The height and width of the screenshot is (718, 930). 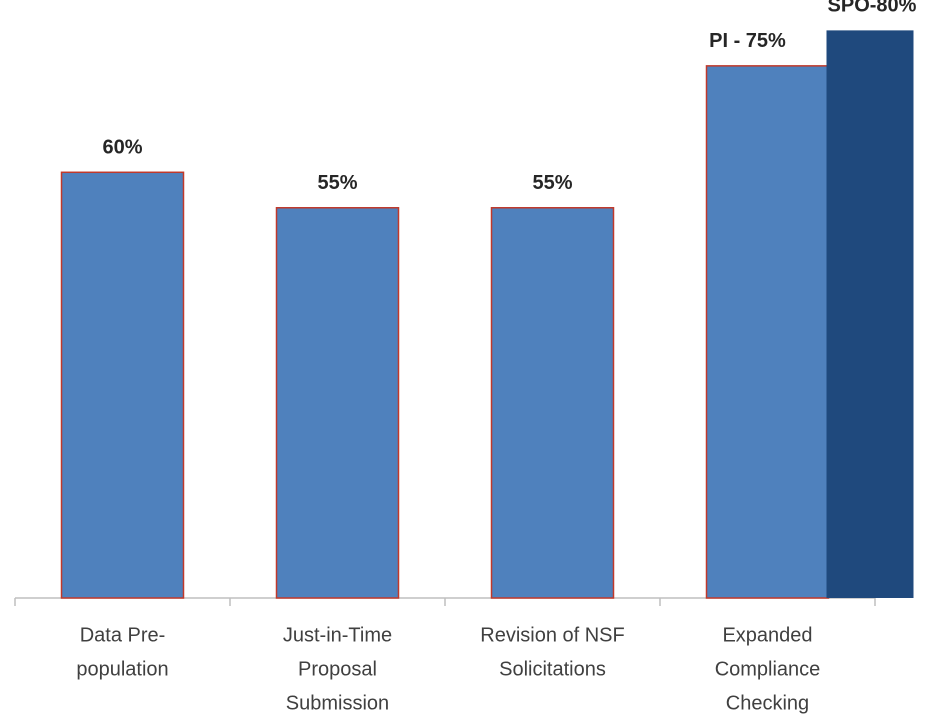 I want to click on data-label: SPO-80%, so click(x=872, y=8).